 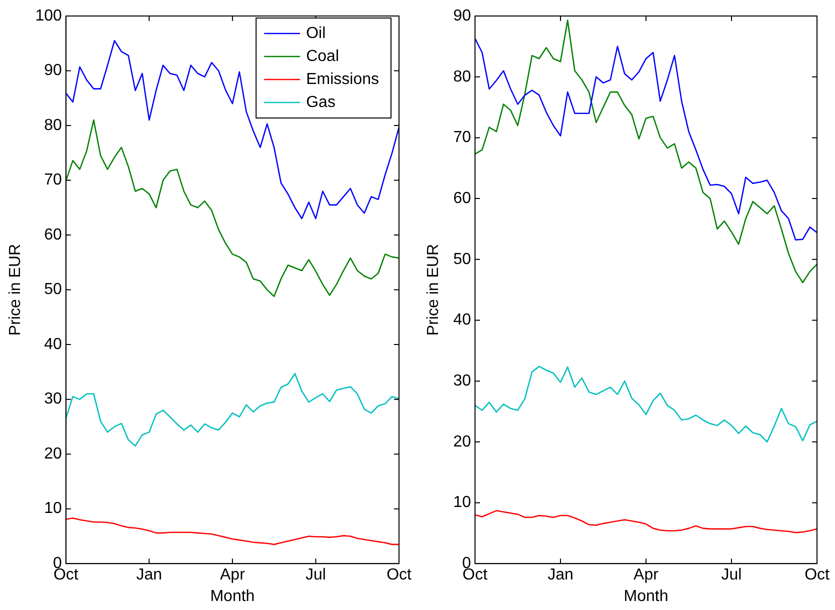 What do you see at coordinates (48, 15) in the screenshot?
I see `y-tick-label: 100` at bounding box center [48, 15].